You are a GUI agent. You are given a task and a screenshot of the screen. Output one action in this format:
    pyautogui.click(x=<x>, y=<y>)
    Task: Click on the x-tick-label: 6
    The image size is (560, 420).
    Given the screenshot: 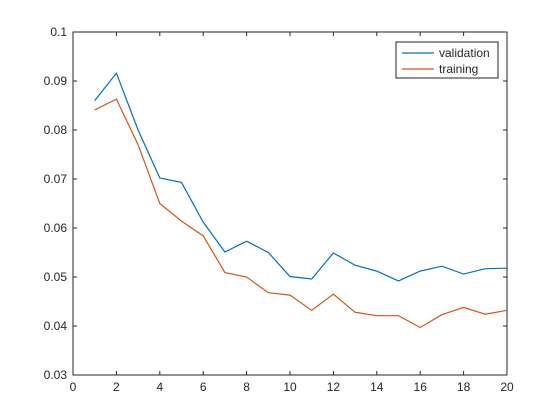 What is the action you would take?
    pyautogui.click(x=203, y=387)
    